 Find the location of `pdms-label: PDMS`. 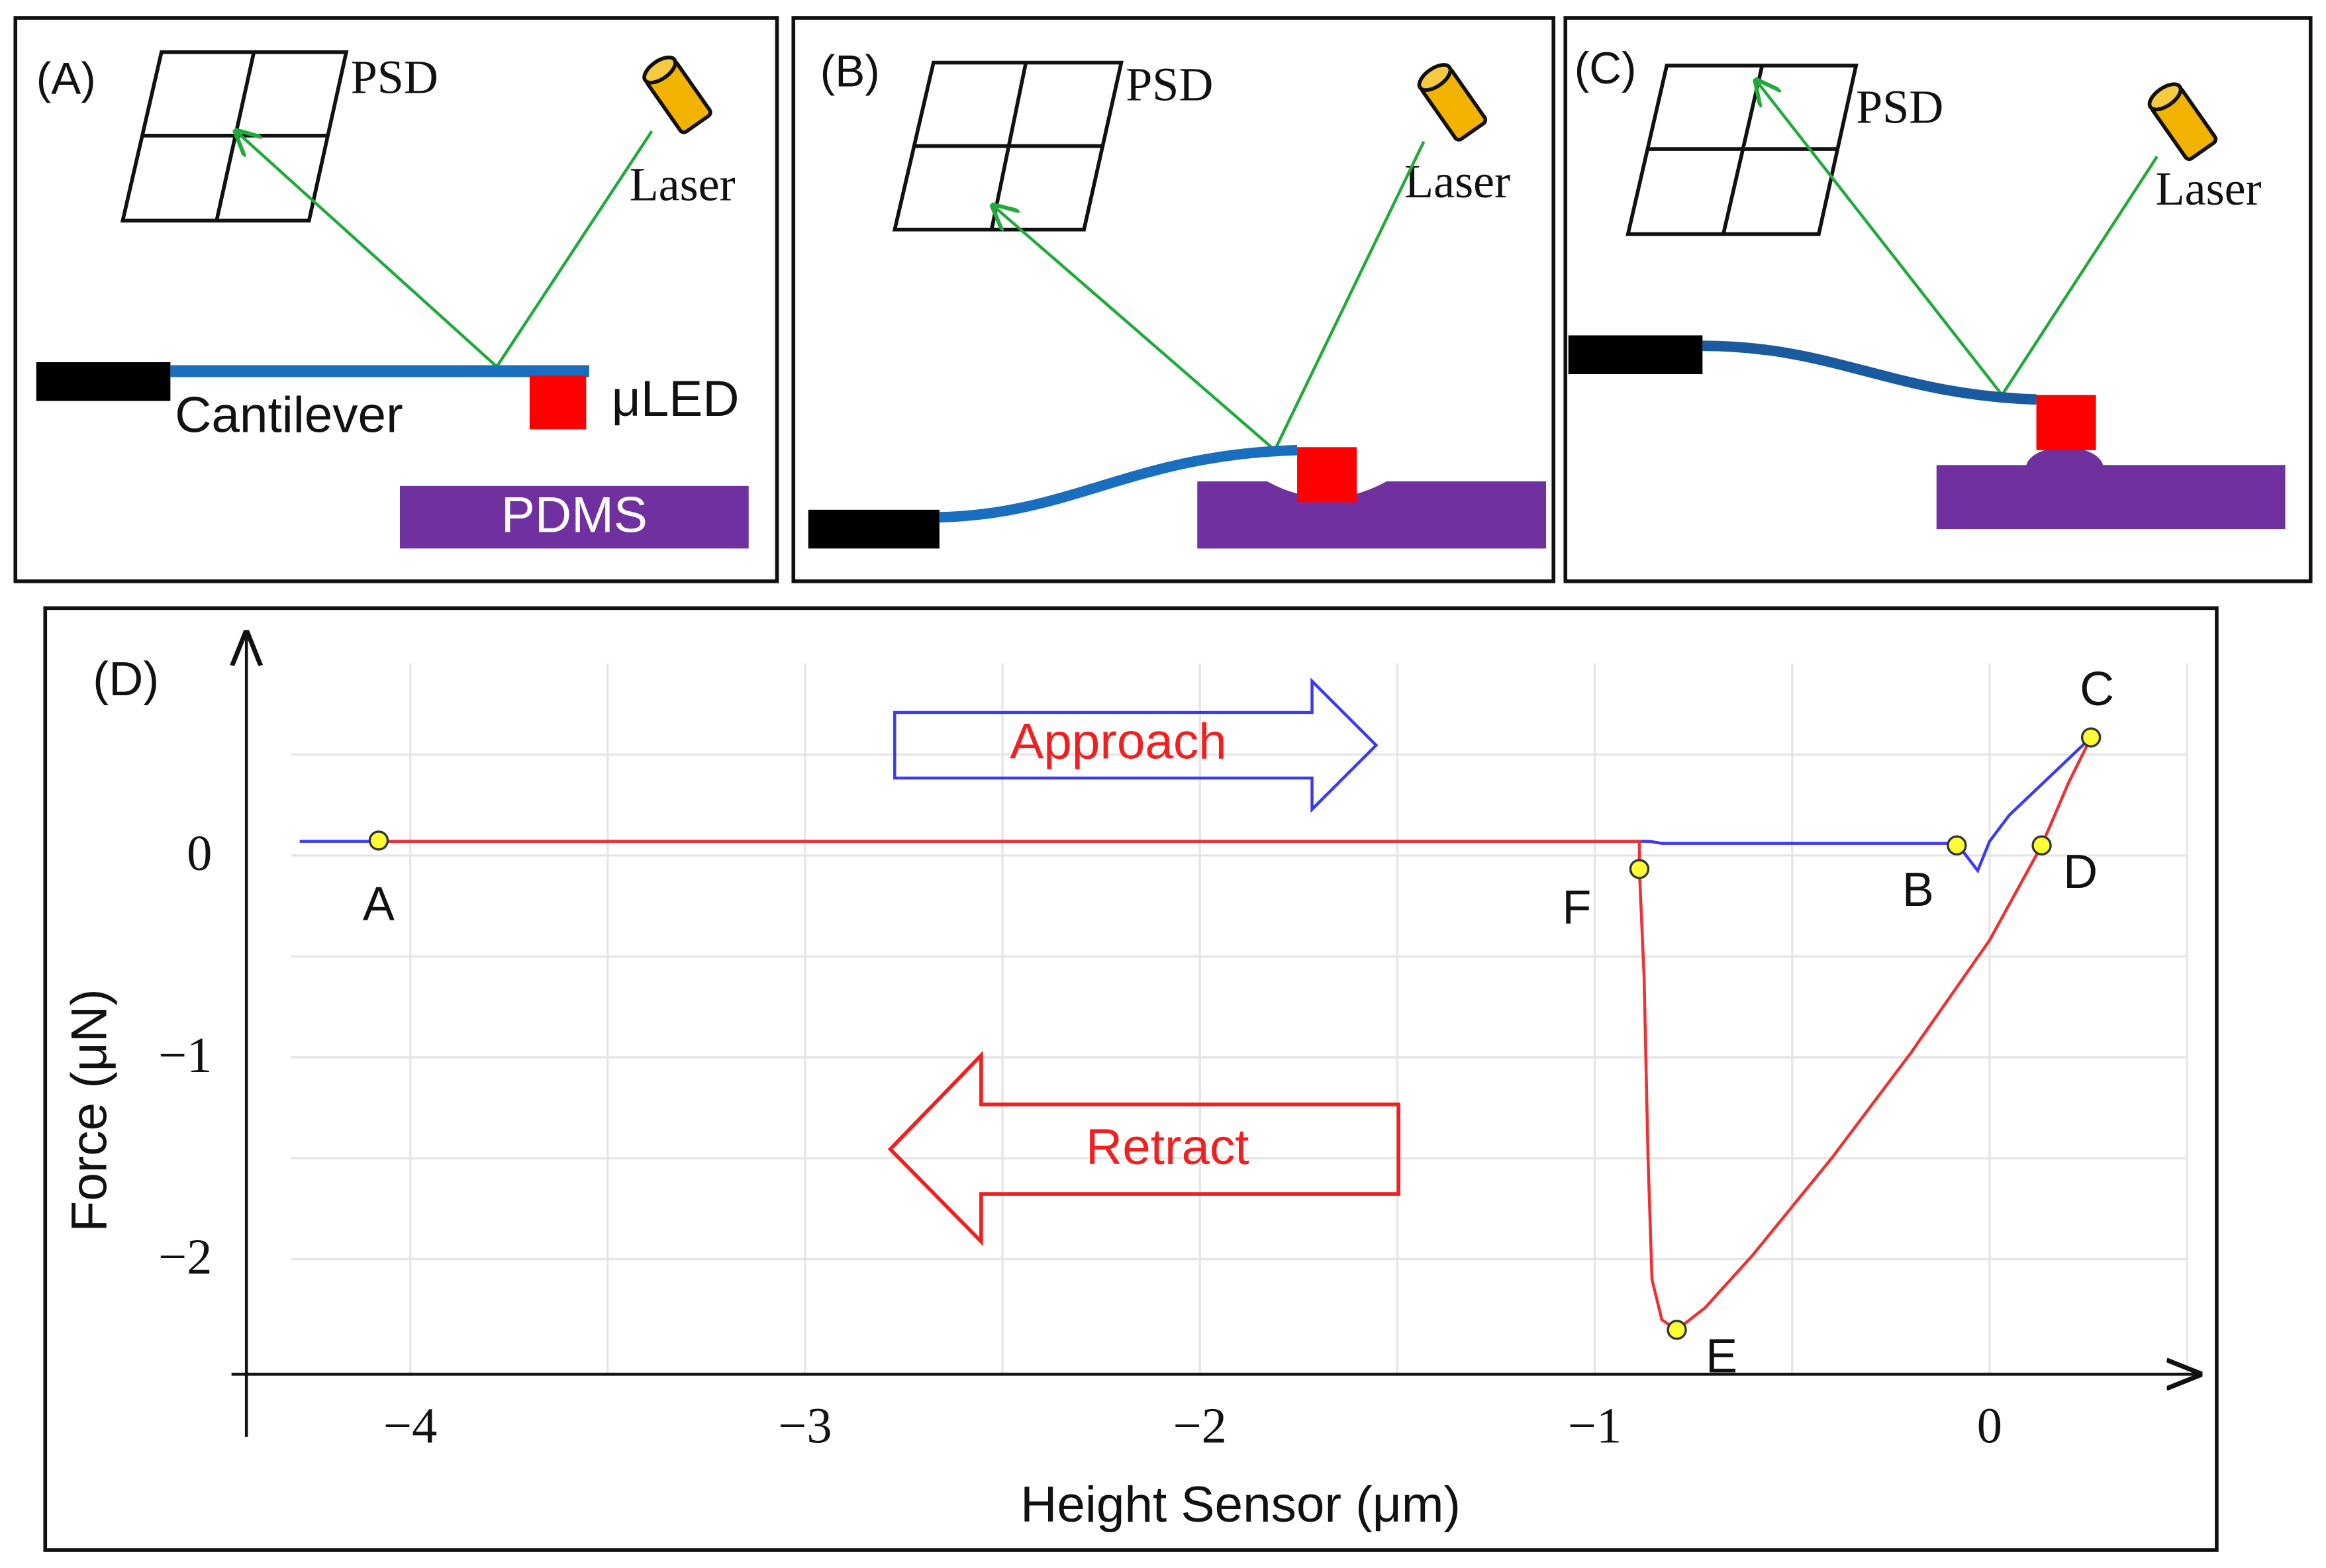

pdms-label: PDMS is located at coordinates (574, 515).